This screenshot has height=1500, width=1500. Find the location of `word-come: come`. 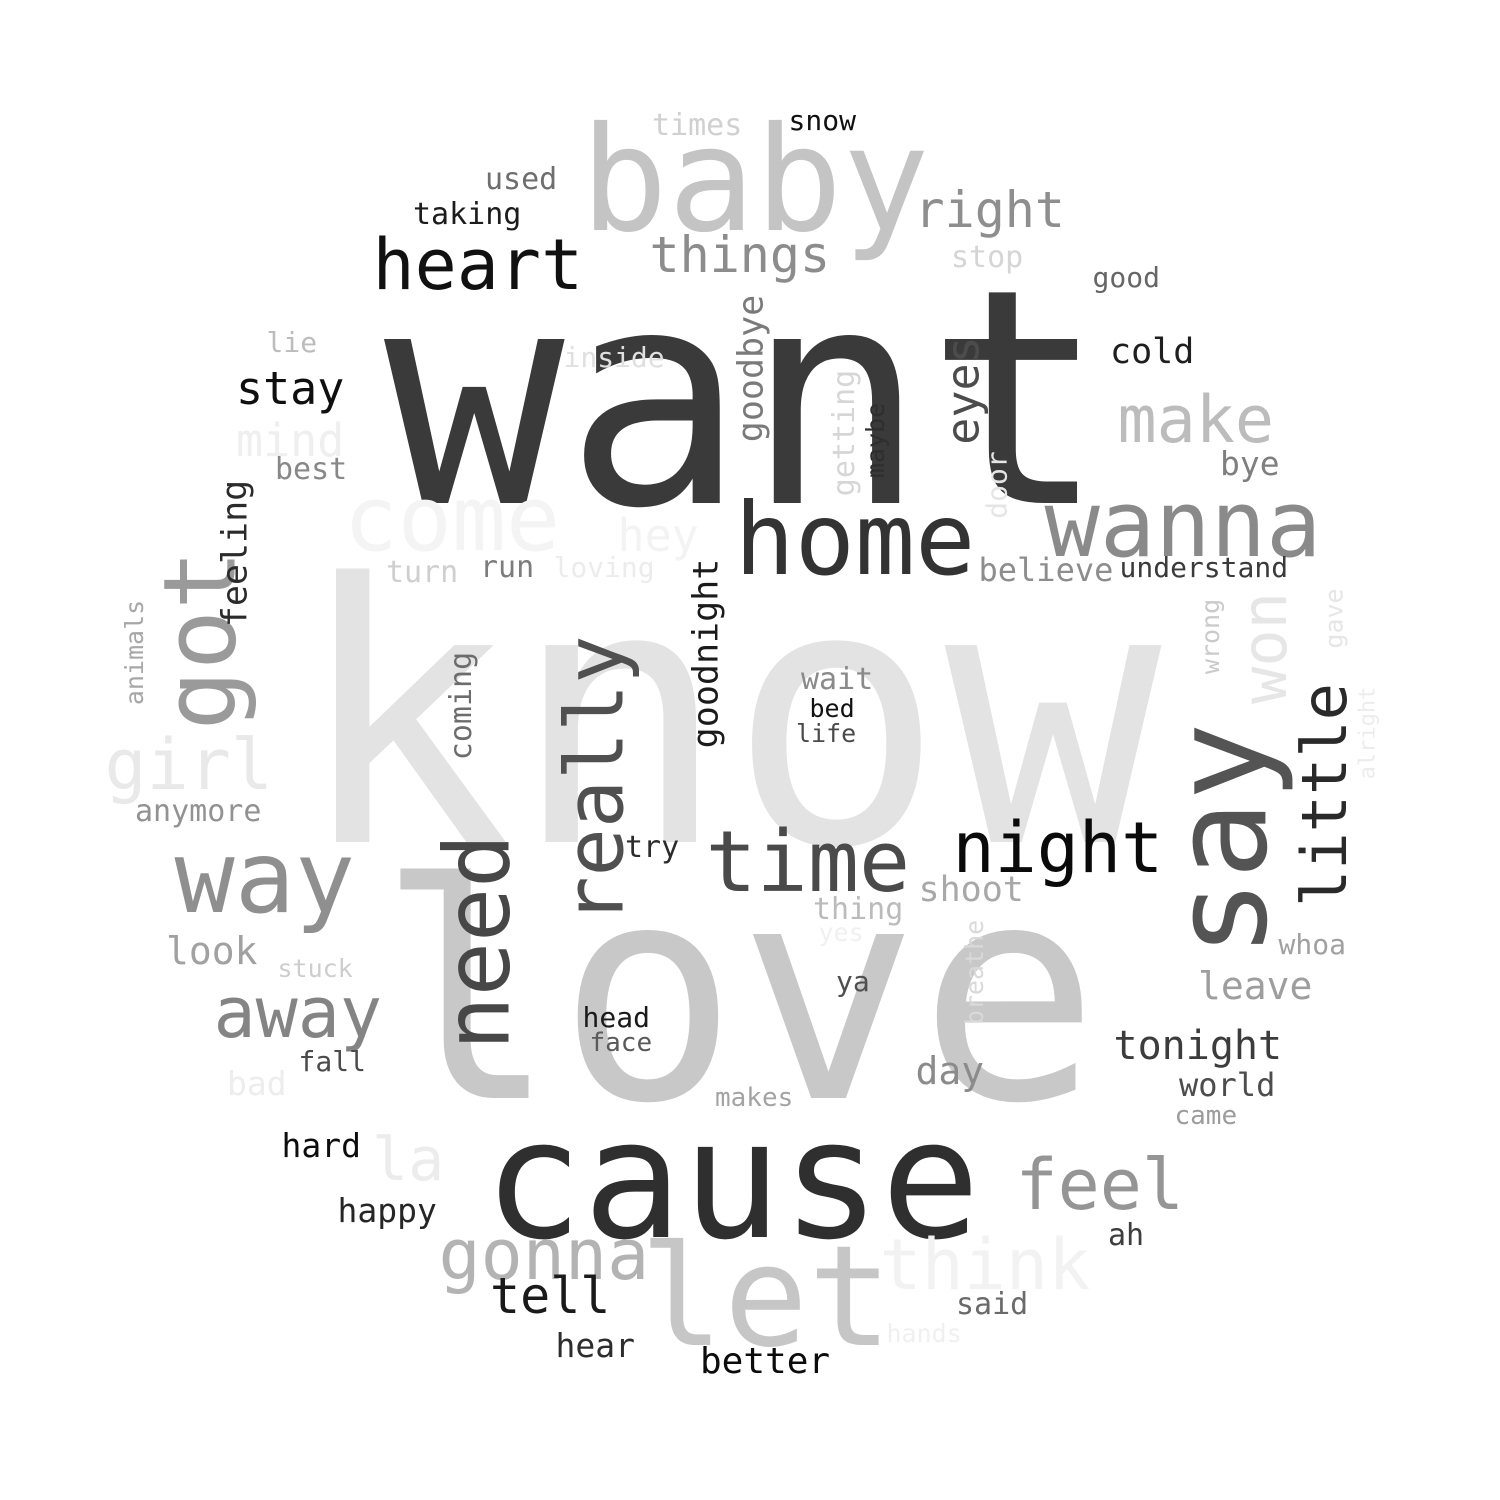

word-come: come is located at coordinates (452, 519).